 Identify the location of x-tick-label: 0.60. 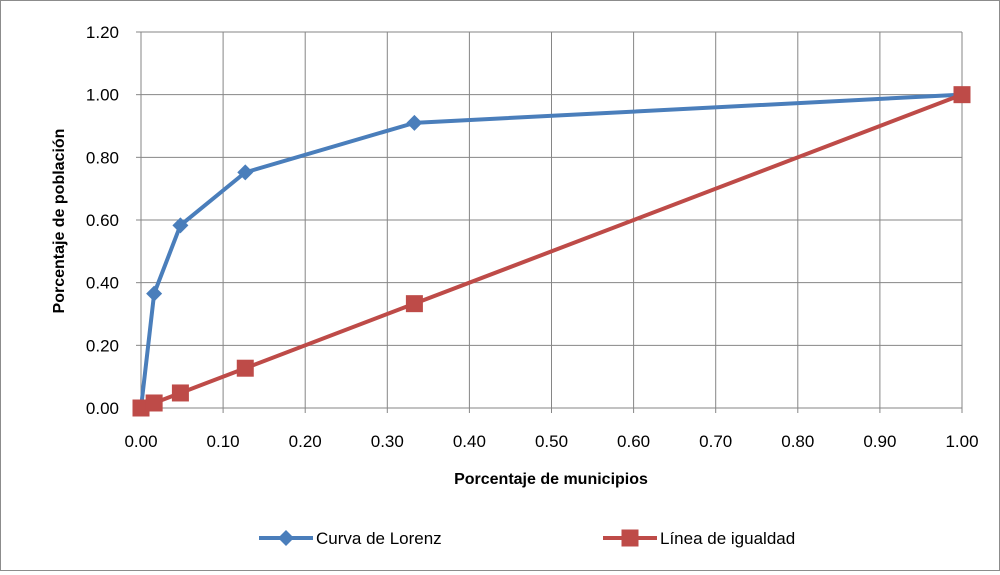
(633, 441).